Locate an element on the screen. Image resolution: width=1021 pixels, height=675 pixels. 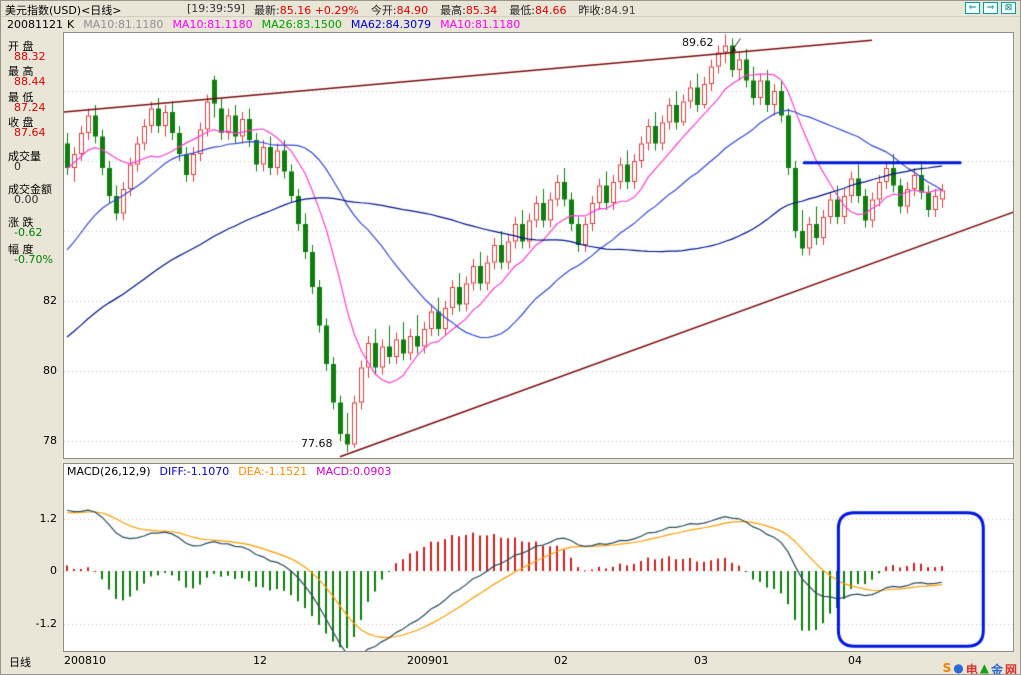
sidebar-value-5: 0.00 is located at coordinates (26, 199).